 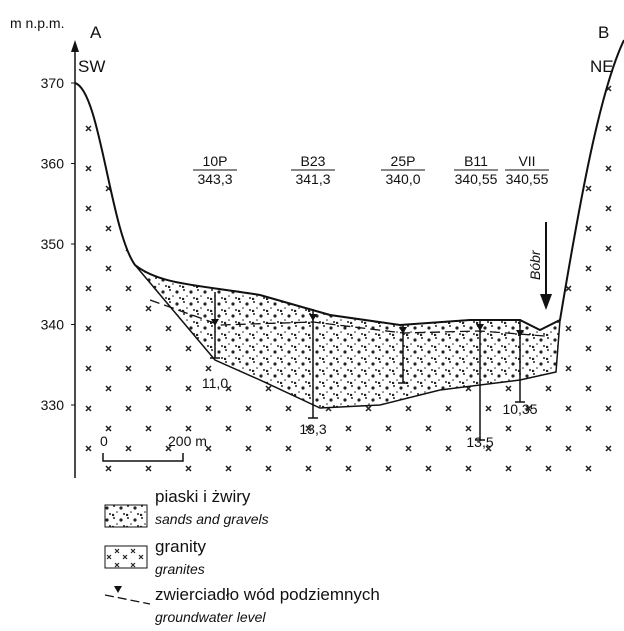 What do you see at coordinates (37, 23) in the screenshot?
I see `axis-label: m n.p.m.` at bounding box center [37, 23].